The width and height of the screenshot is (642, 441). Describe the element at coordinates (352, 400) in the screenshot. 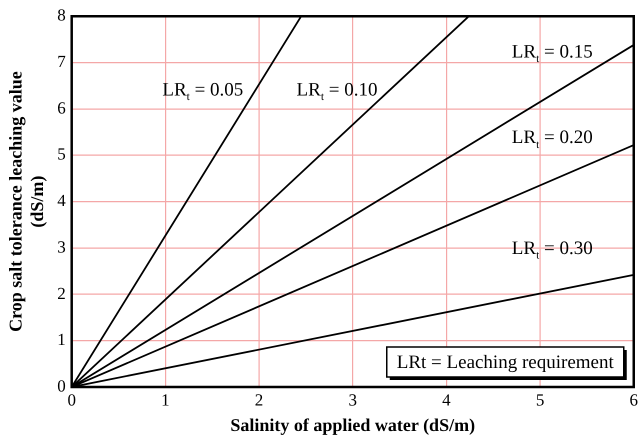

I see `x-tick-label: 3` at that location.